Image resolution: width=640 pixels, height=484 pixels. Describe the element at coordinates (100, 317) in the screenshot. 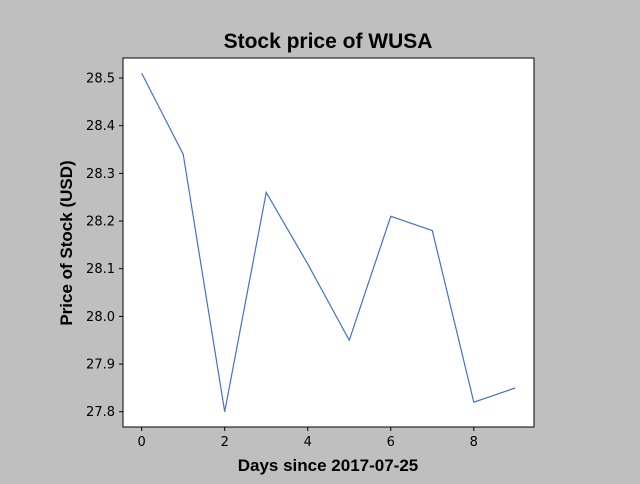

I see `y-tick-label: 28.0` at that location.